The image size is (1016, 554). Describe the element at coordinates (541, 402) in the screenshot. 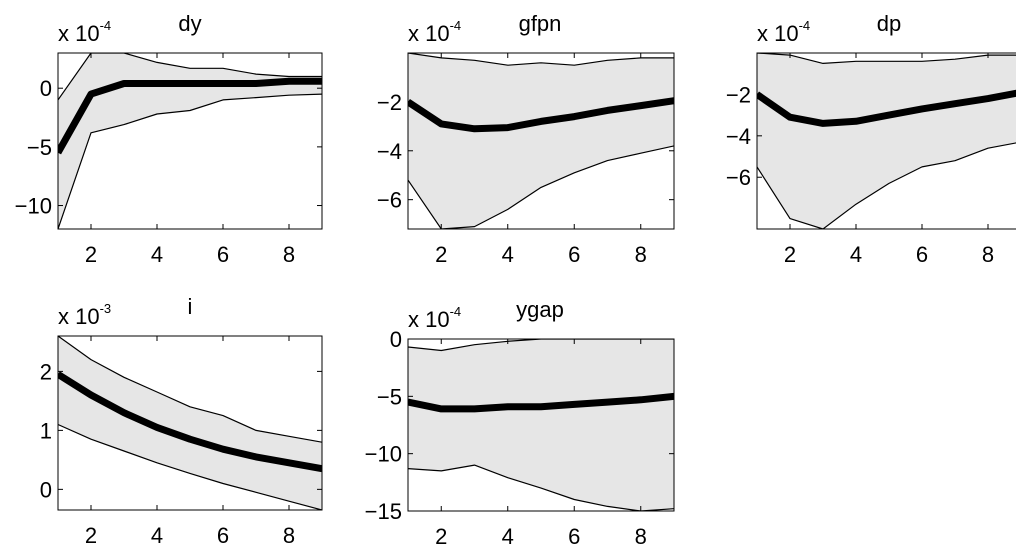

I see `ygap-median-line` at that location.